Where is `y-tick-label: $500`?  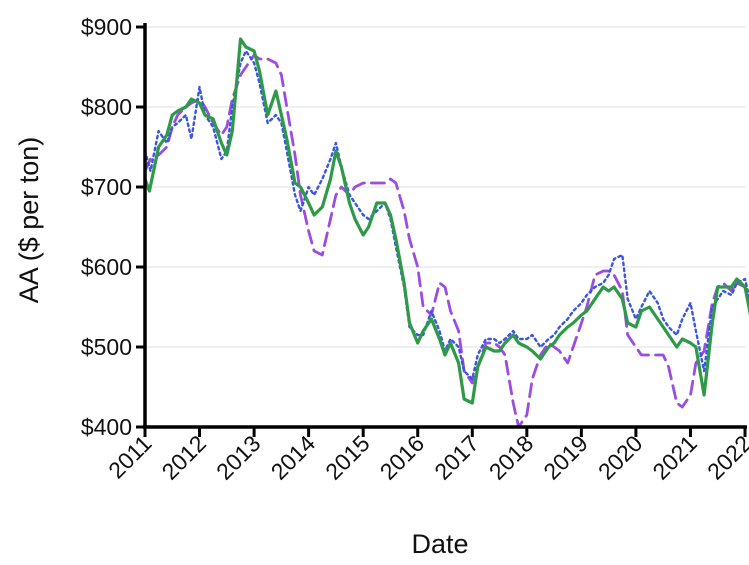 y-tick-label: $500 is located at coordinates (106, 347).